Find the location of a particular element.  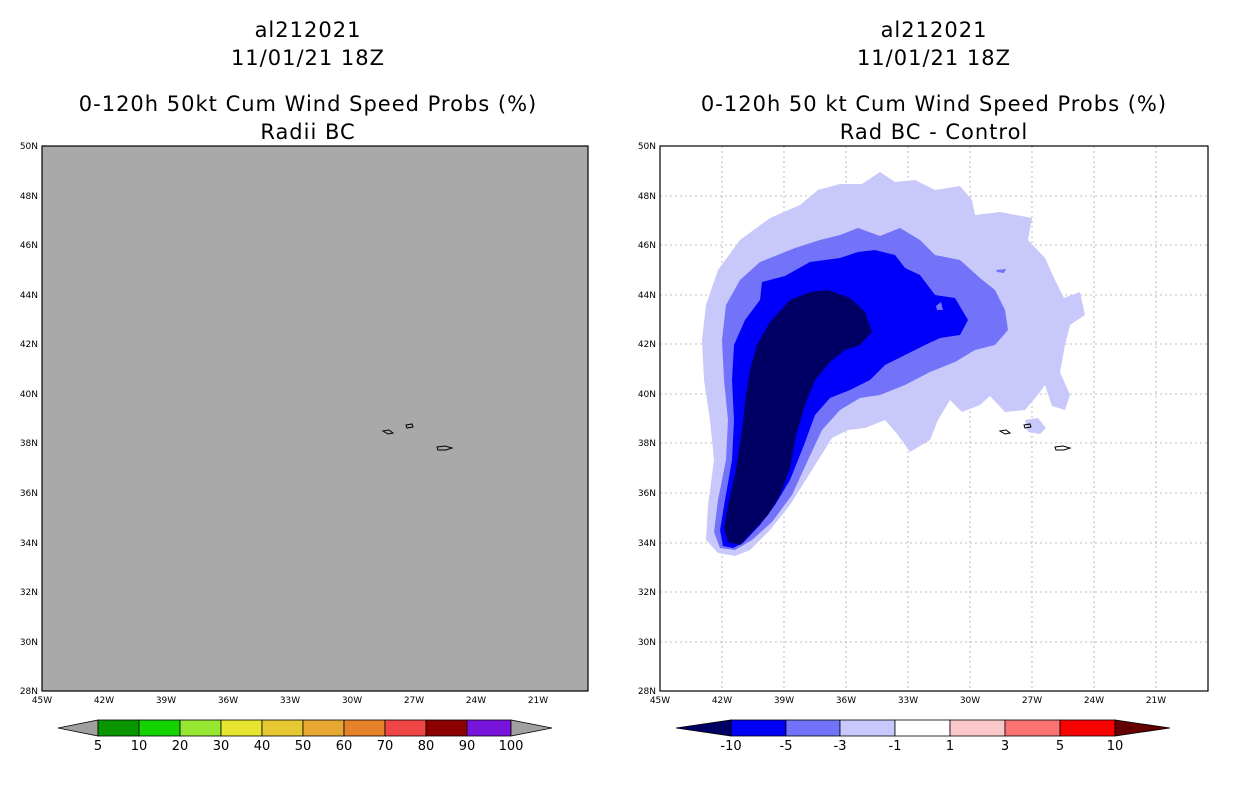

left-colorbar-low-end is located at coordinates (78, 728).